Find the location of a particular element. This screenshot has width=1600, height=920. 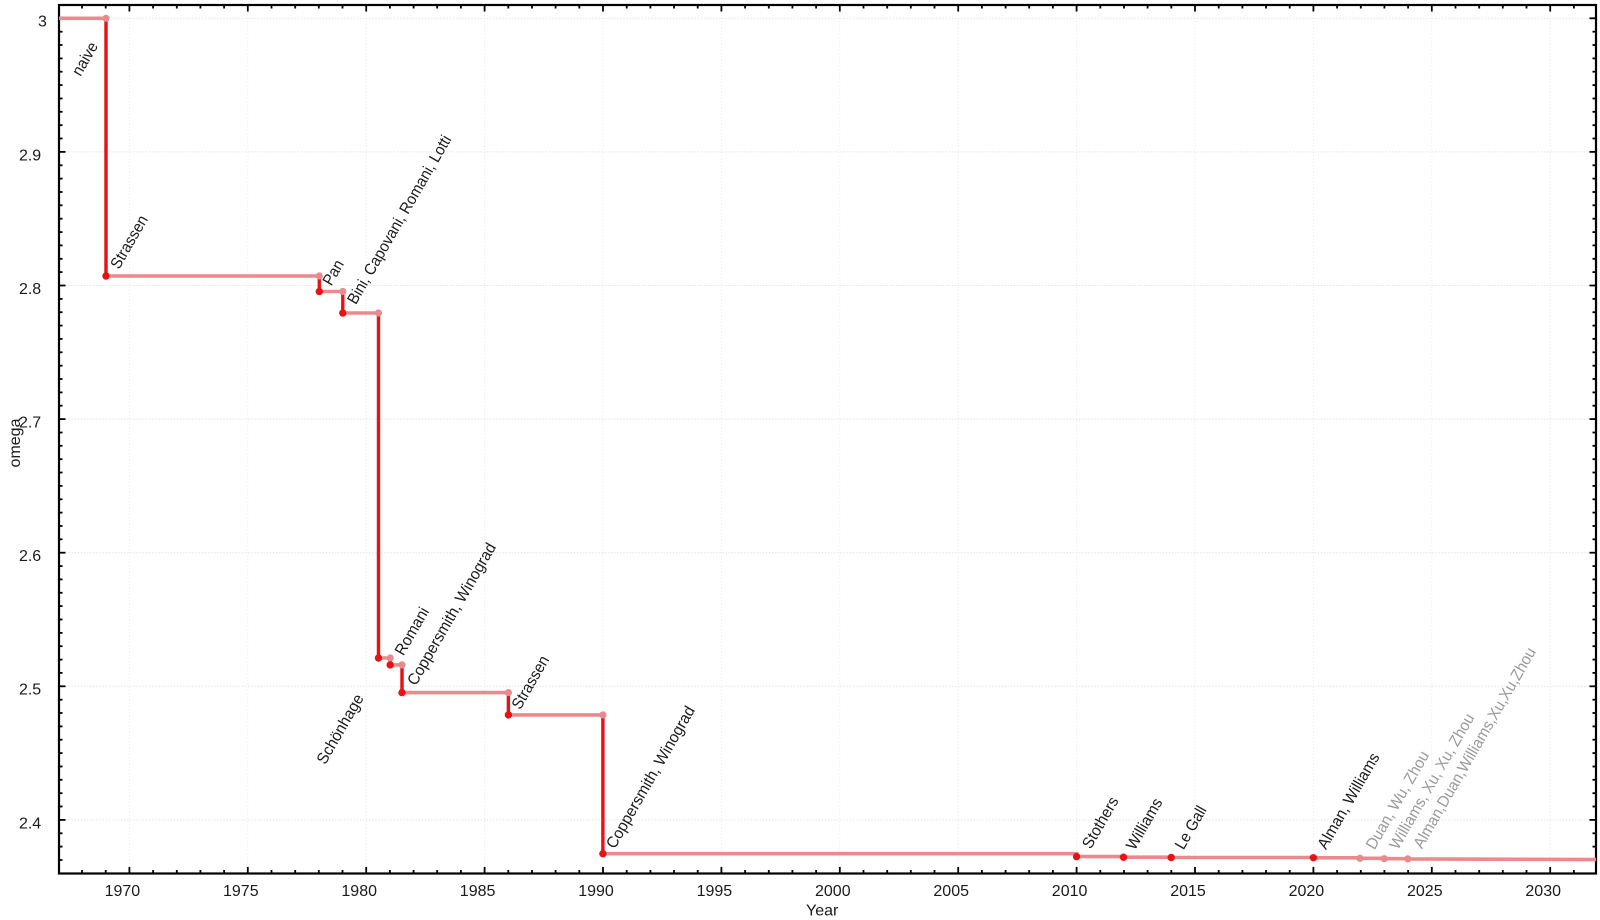

svg-text: Year is located at coordinates (822, 910).